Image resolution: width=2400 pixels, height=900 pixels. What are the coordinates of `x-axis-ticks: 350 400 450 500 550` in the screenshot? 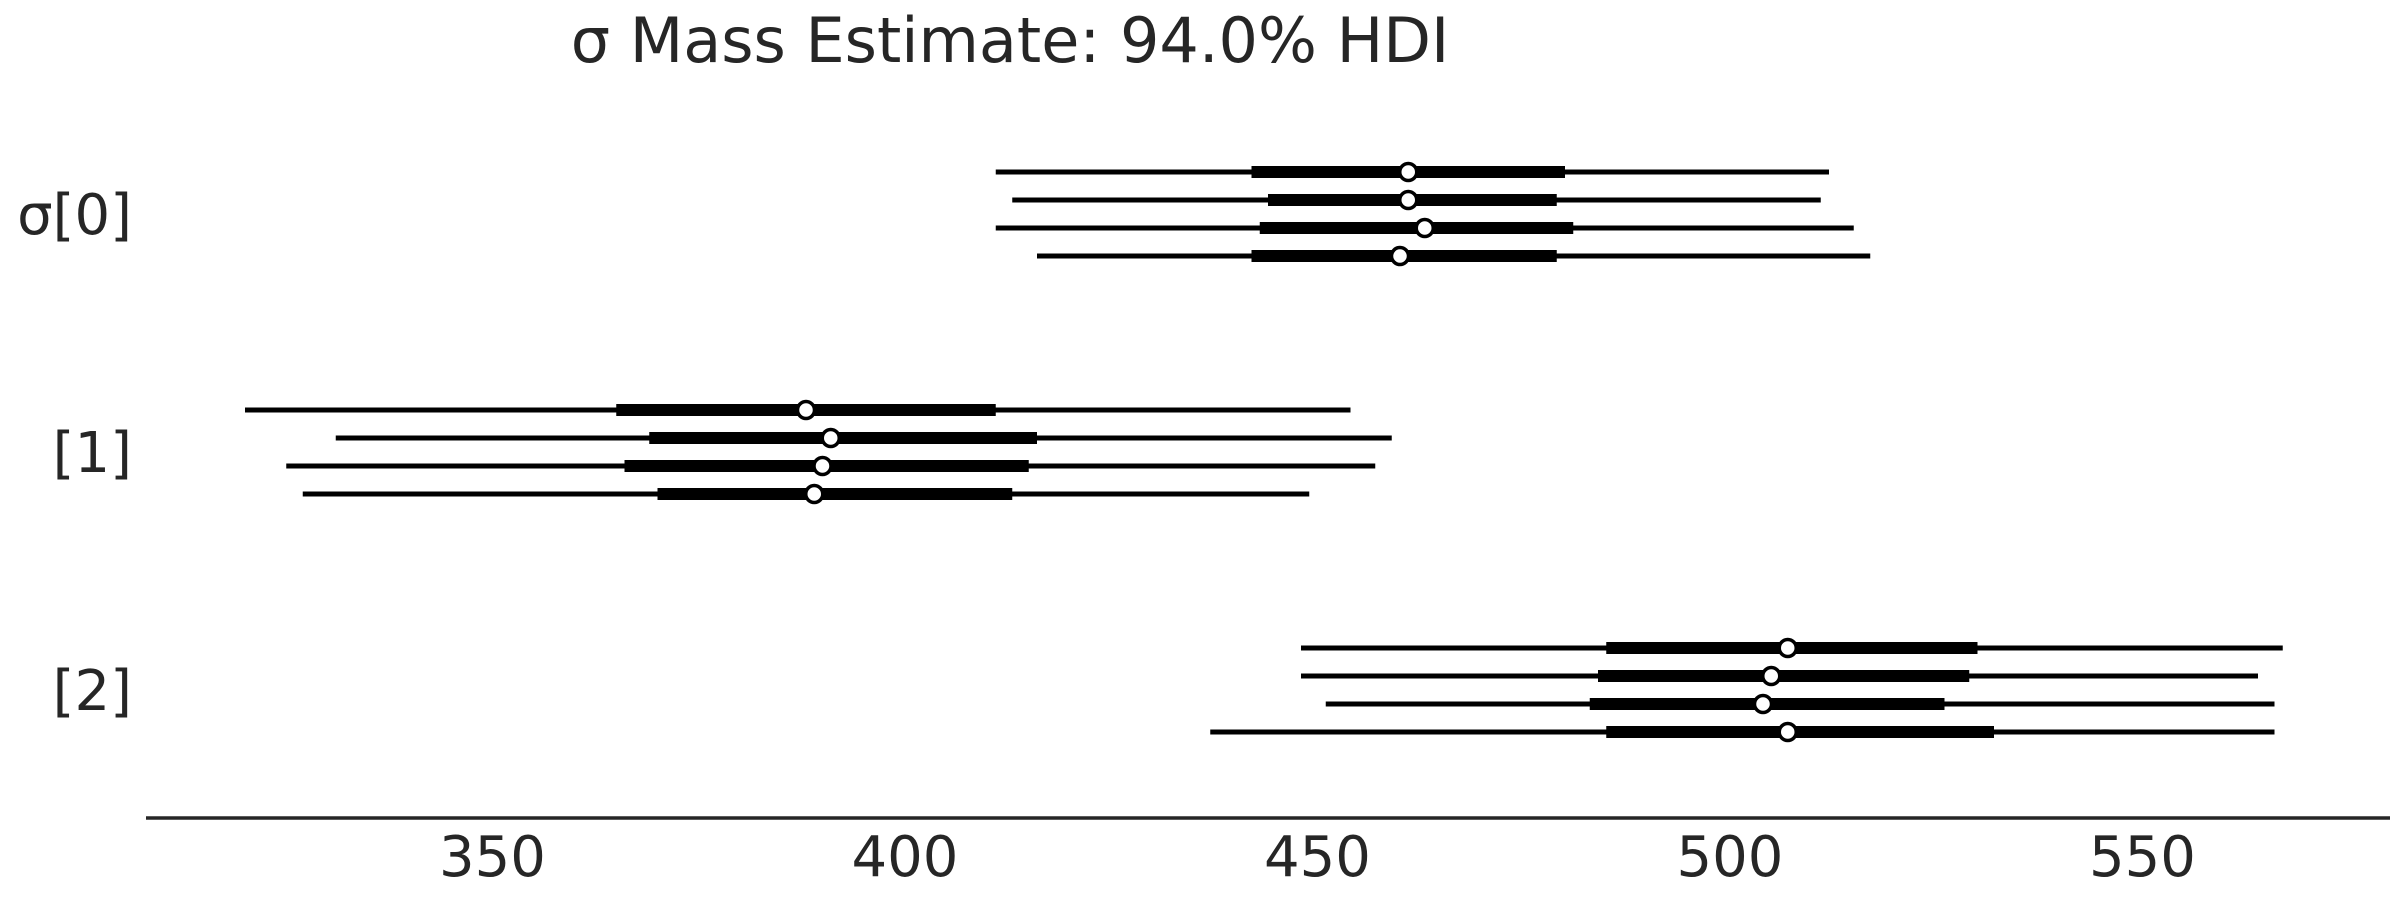 It's located at (1317, 857).